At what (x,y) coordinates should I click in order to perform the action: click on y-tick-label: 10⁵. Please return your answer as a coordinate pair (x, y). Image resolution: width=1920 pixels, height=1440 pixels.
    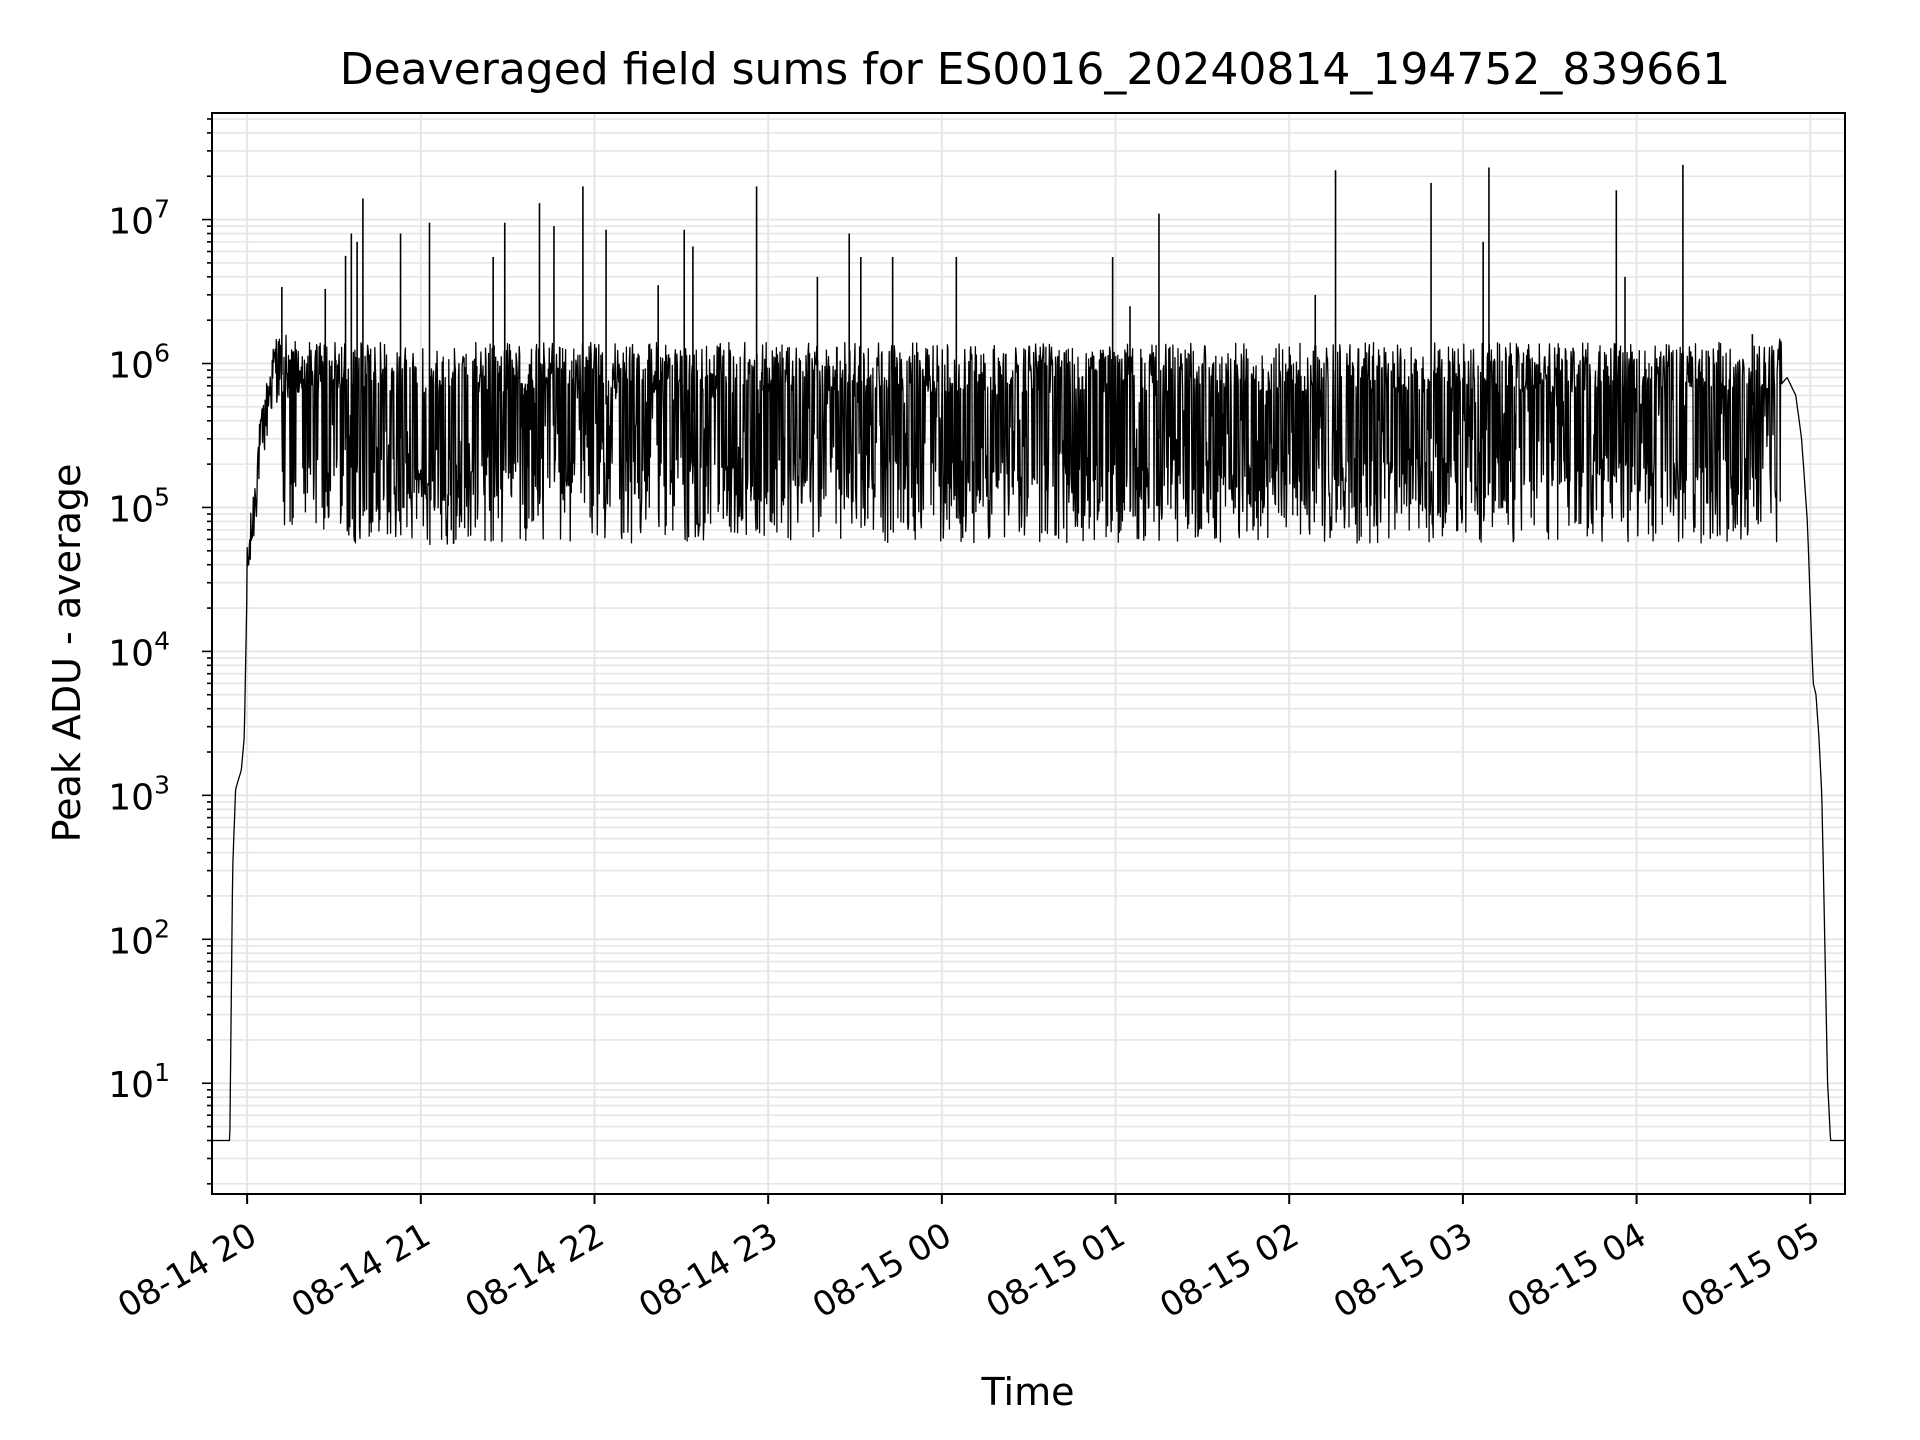
    Looking at the image, I should click on (139, 506).